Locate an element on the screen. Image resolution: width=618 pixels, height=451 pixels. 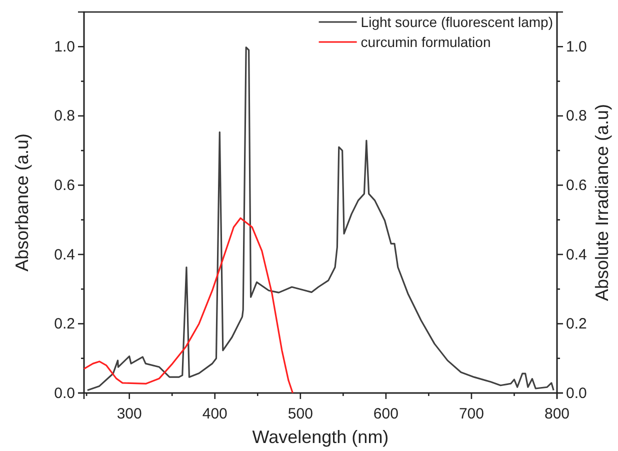
y2-tick-label: 0.6 is located at coordinates (576, 185).